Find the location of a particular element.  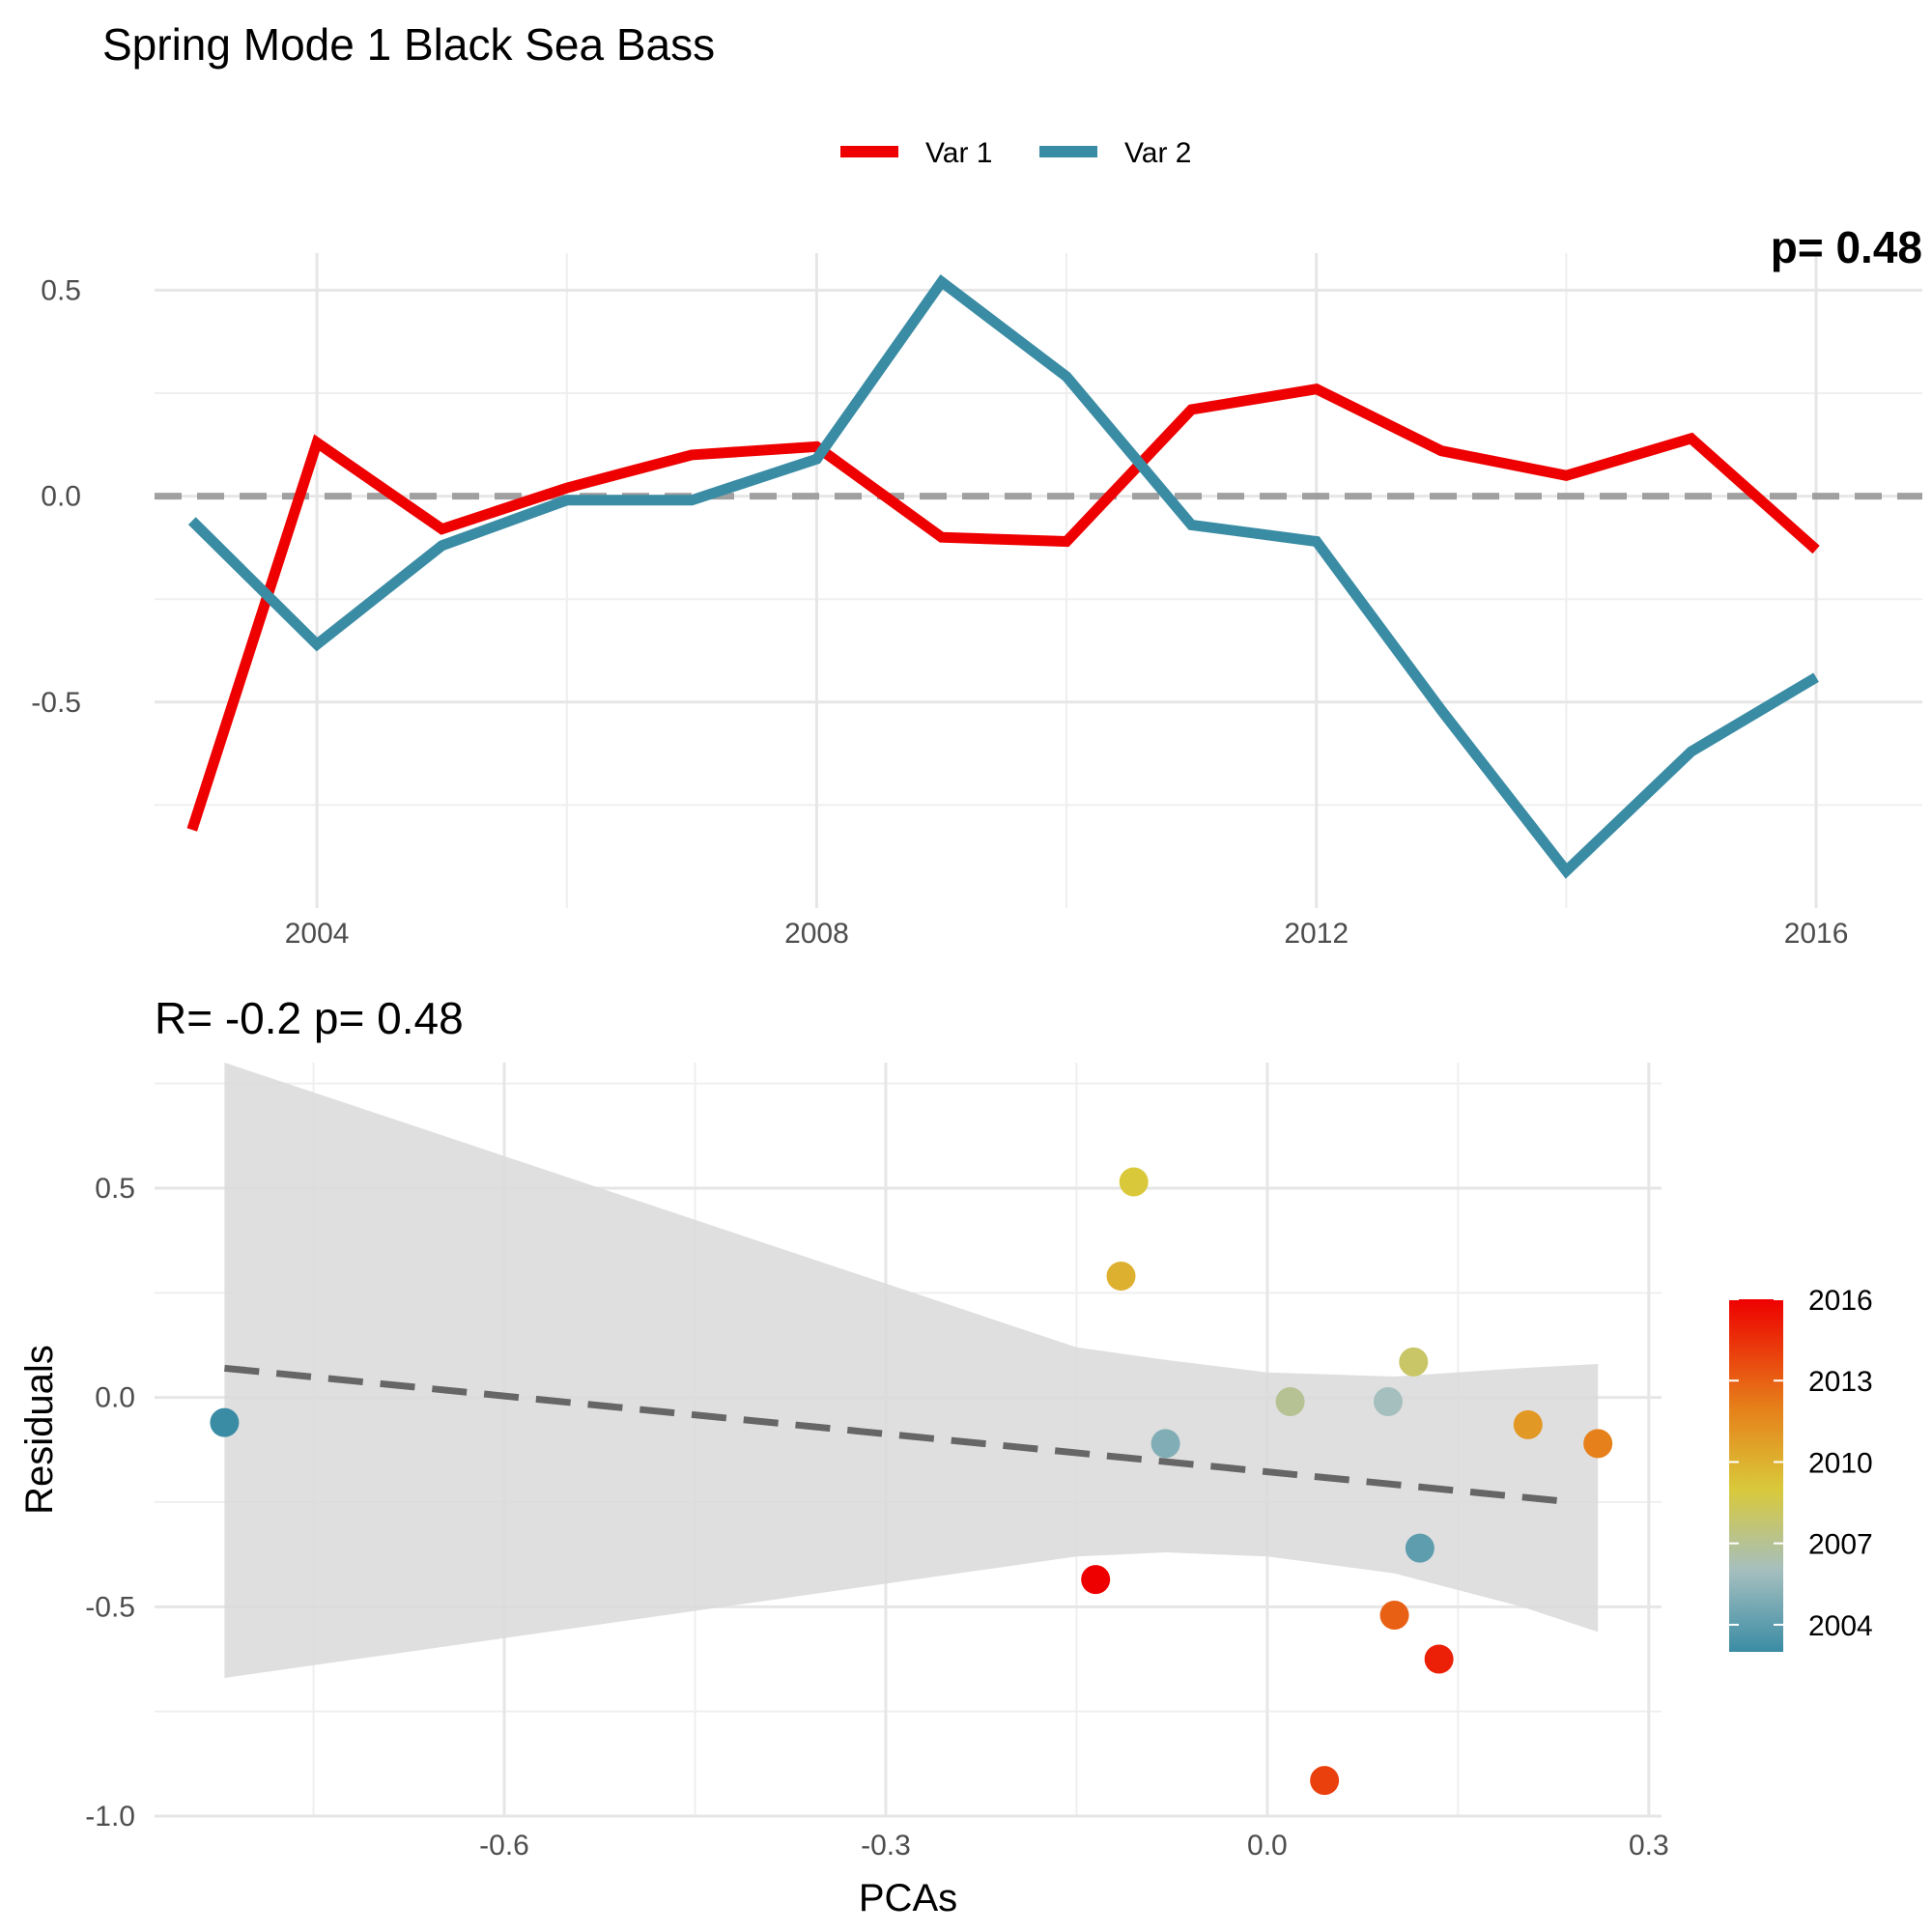

scatter-point-2005 is located at coordinates (1165, 1444).